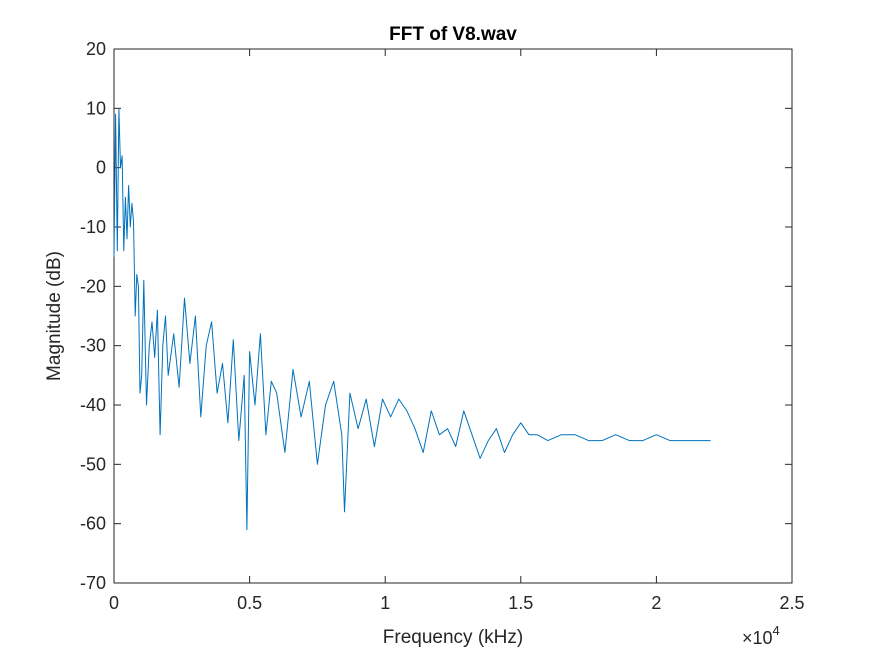 This screenshot has height=656, width=875. What do you see at coordinates (656, 603) in the screenshot?
I see `x-tick-label: 2` at bounding box center [656, 603].